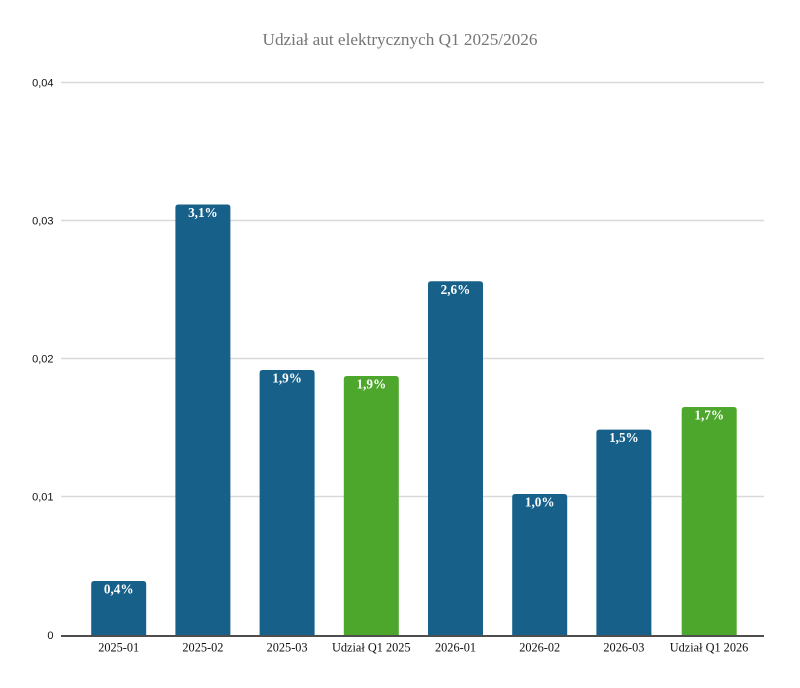 The height and width of the screenshot is (688, 800). I want to click on svg-text: 3,1%, so click(203, 212).